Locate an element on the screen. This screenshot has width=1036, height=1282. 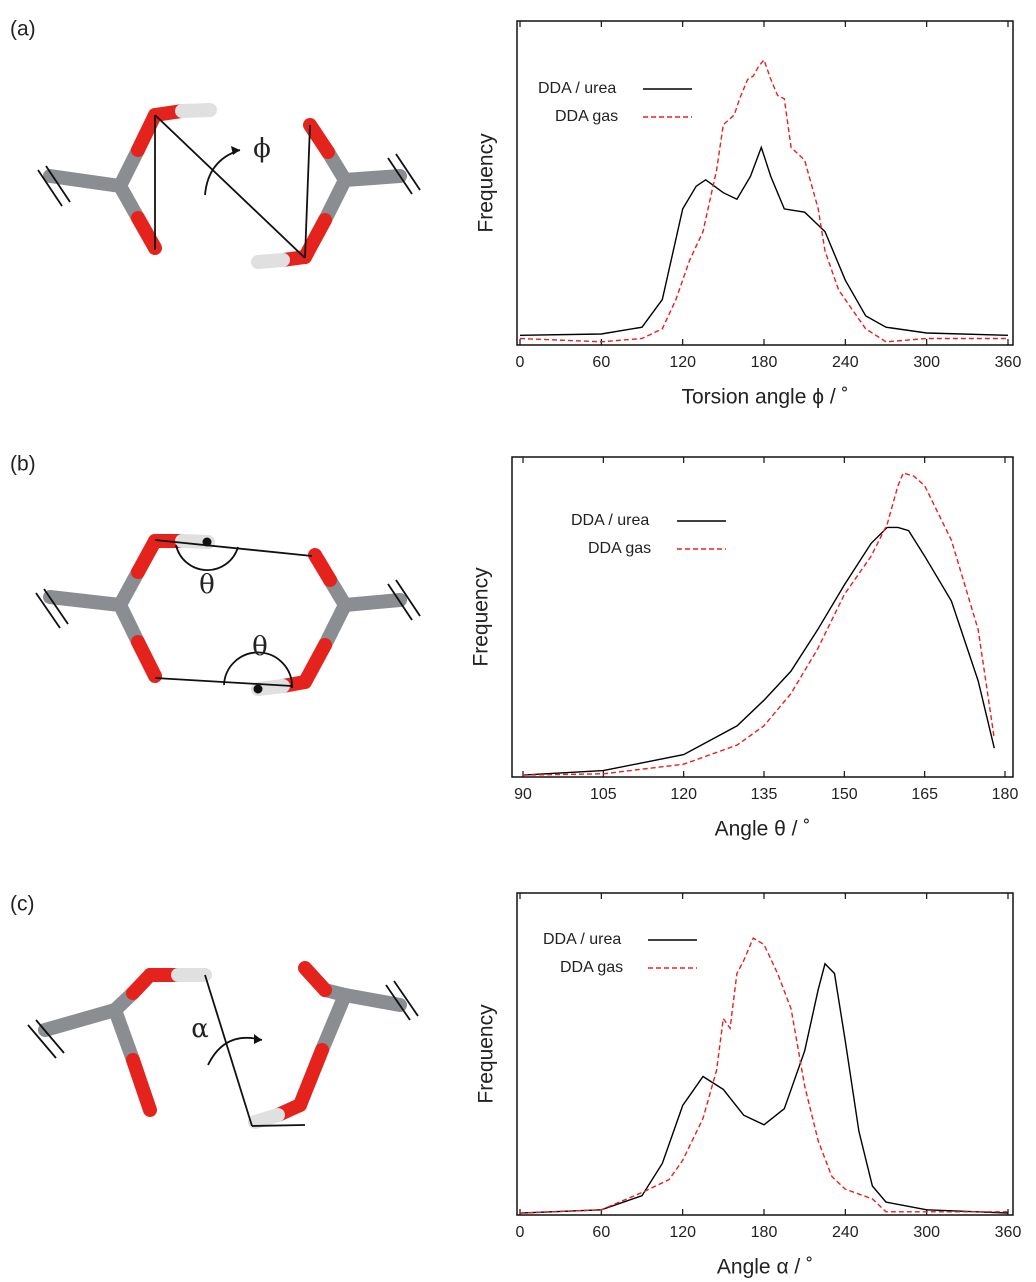
x-axis-label: Torsion angle ϕ / ˚ is located at coordinates (764, 397).